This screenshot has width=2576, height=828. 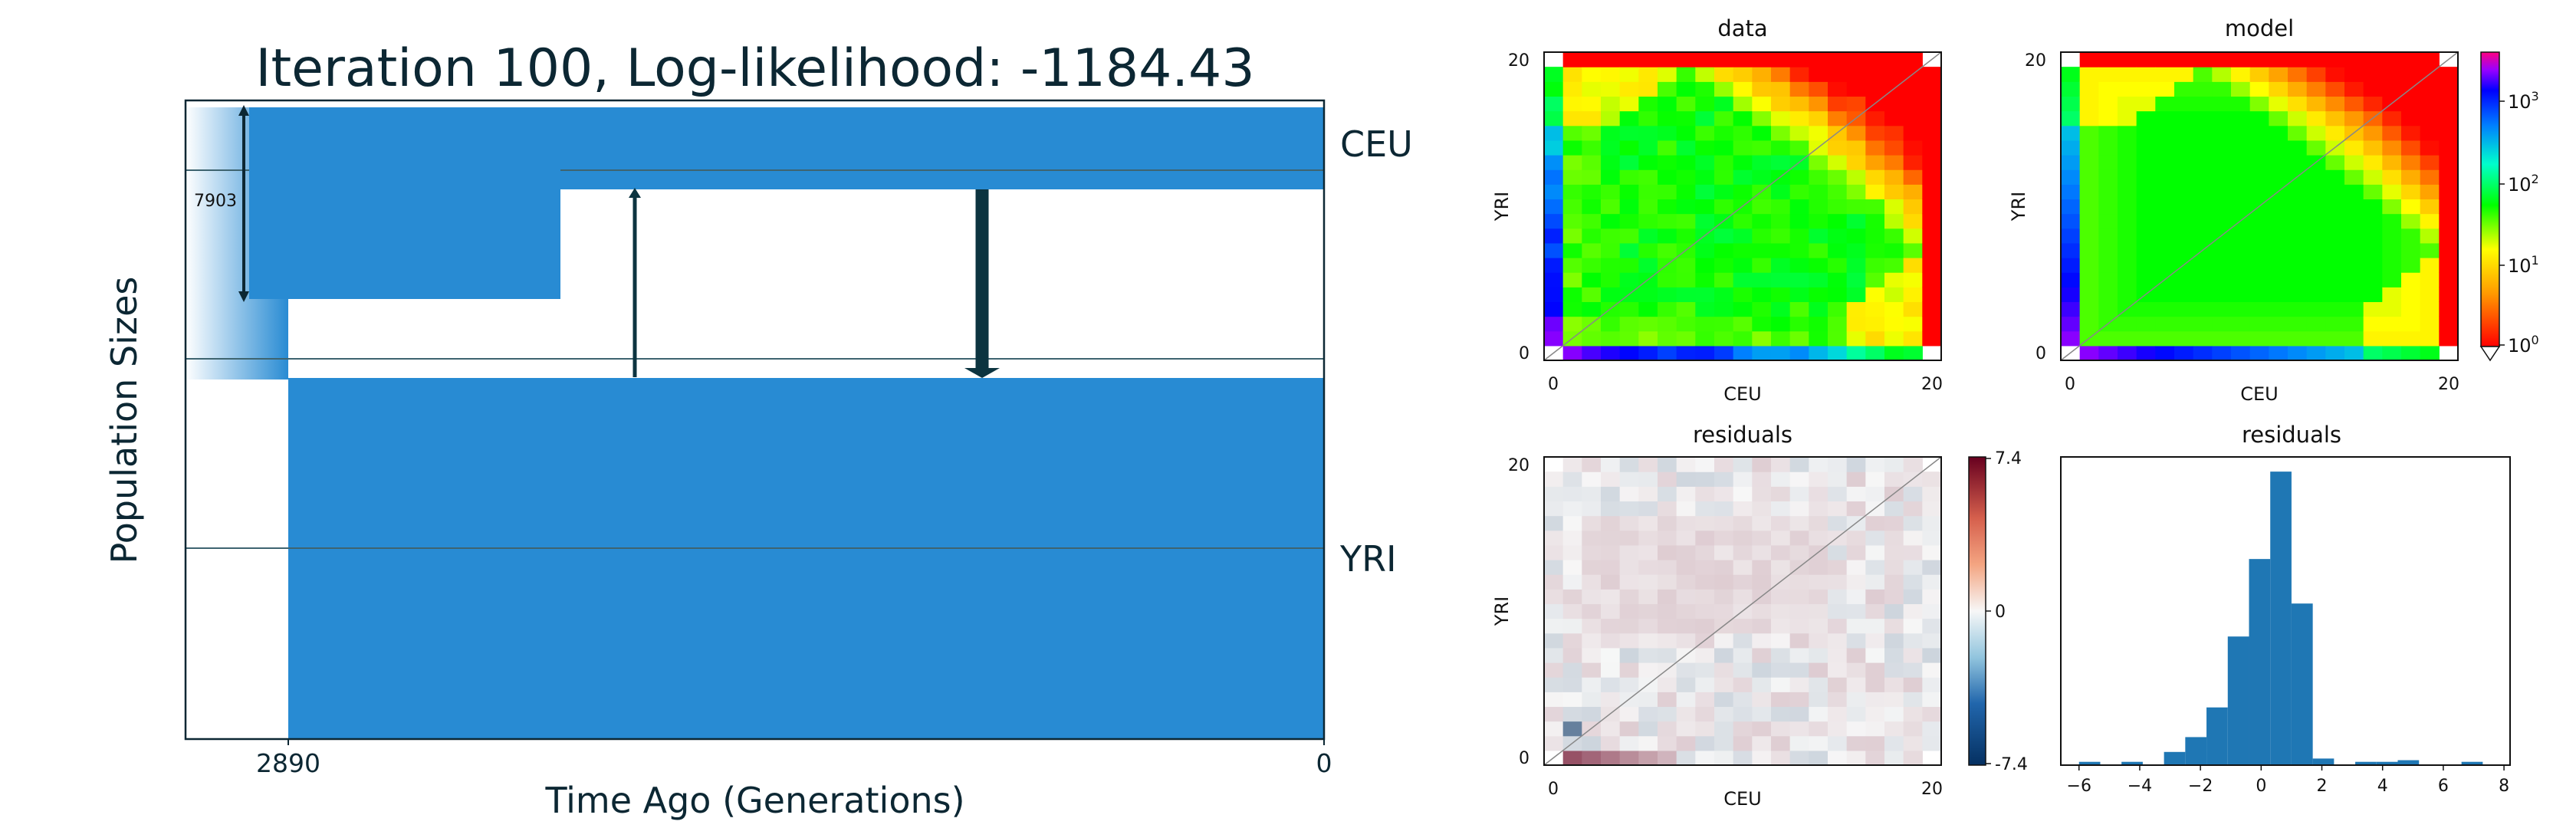 I want to click on histogram-tick-label: 0, so click(x=2261, y=786).